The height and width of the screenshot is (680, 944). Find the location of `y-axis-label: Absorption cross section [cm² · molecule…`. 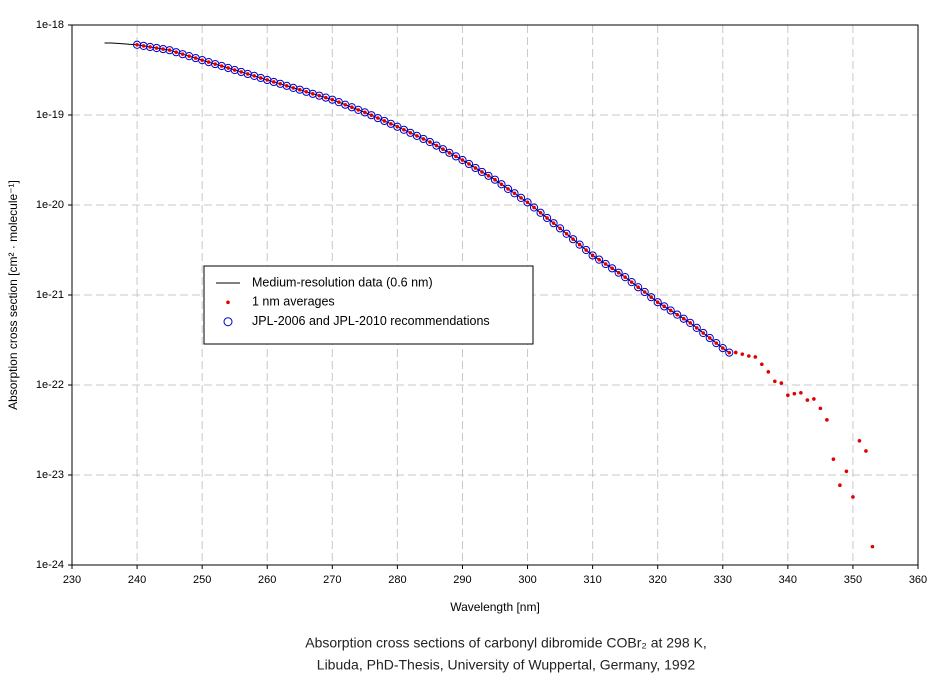

y-axis-label: Absorption cross section [cm² · molecule… is located at coordinates (13, 295).